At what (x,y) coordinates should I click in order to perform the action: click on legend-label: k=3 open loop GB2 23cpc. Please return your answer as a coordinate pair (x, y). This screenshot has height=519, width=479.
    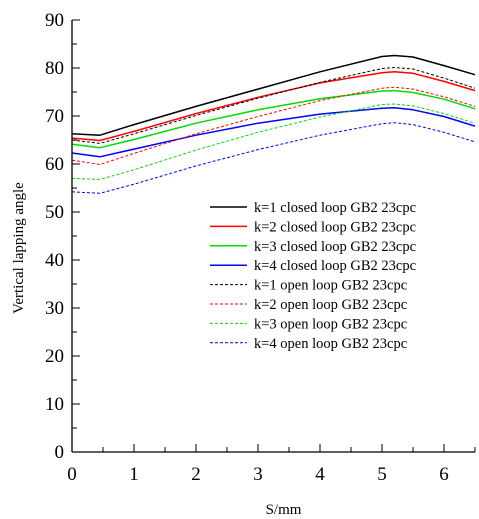
    Looking at the image, I should click on (330, 324).